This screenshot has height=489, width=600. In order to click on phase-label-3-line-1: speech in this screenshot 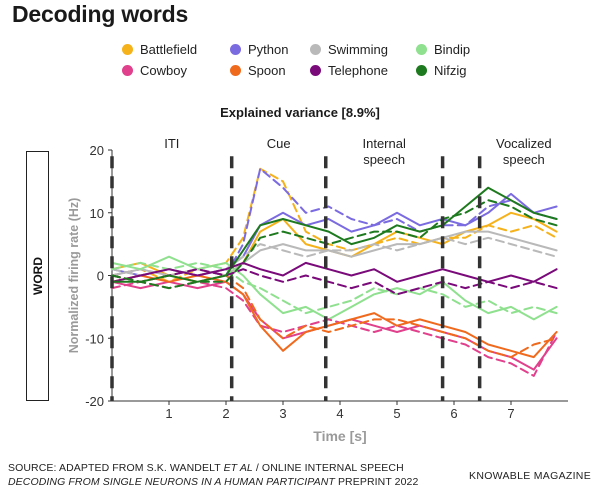, I will do `click(524, 159)`.